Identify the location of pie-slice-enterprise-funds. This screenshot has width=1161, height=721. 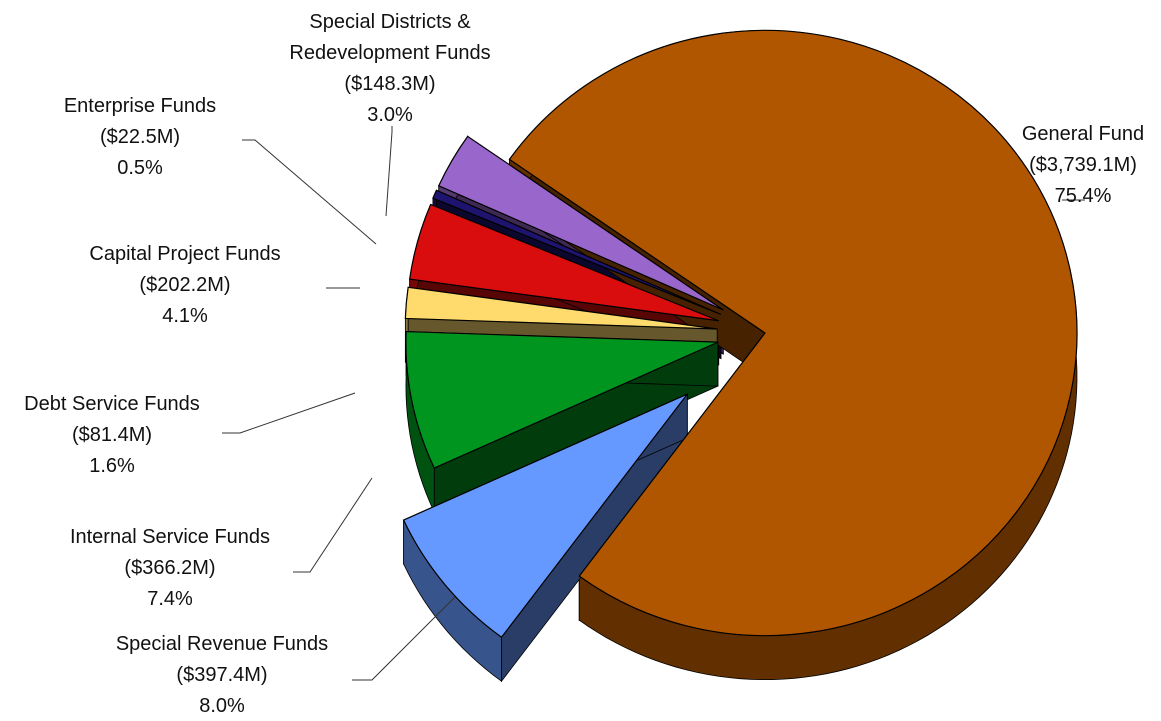
(577, 252).